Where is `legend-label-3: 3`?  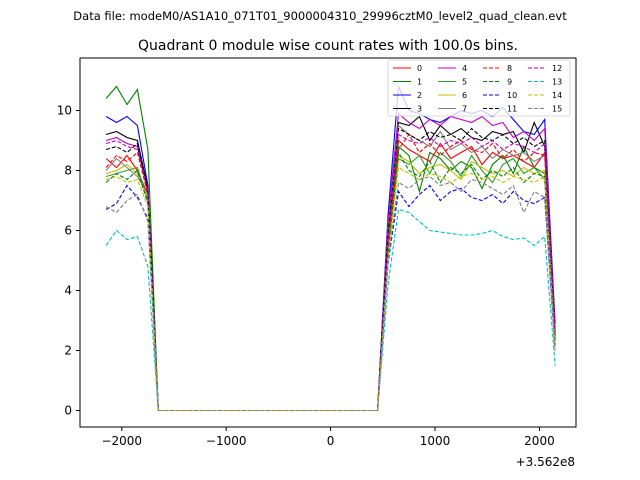
legend-label-3: 3 is located at coordinates (419, 109).